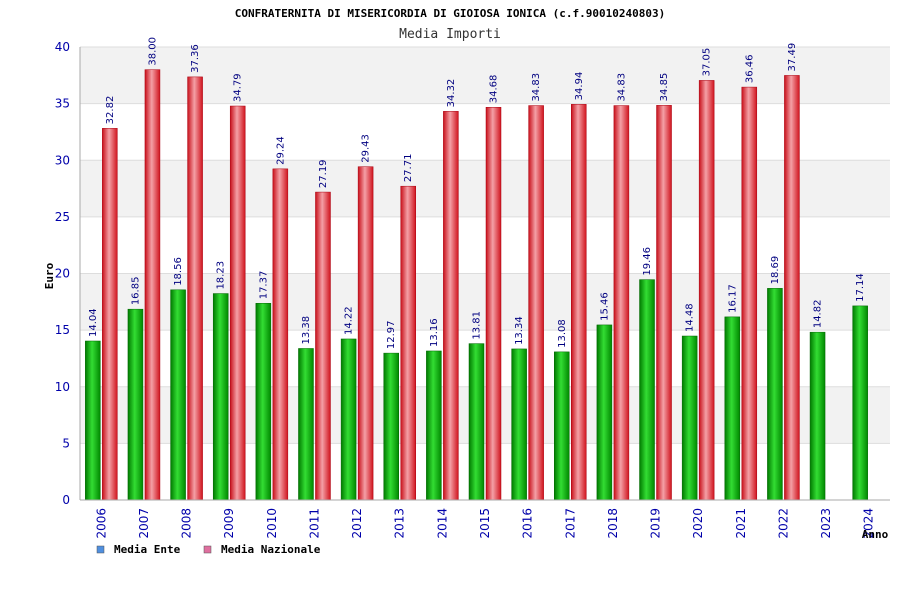 Image resolution: width=900 pixels, height=600 pixels. I want to click on x-tick-label: 2010, so click(272, 523).